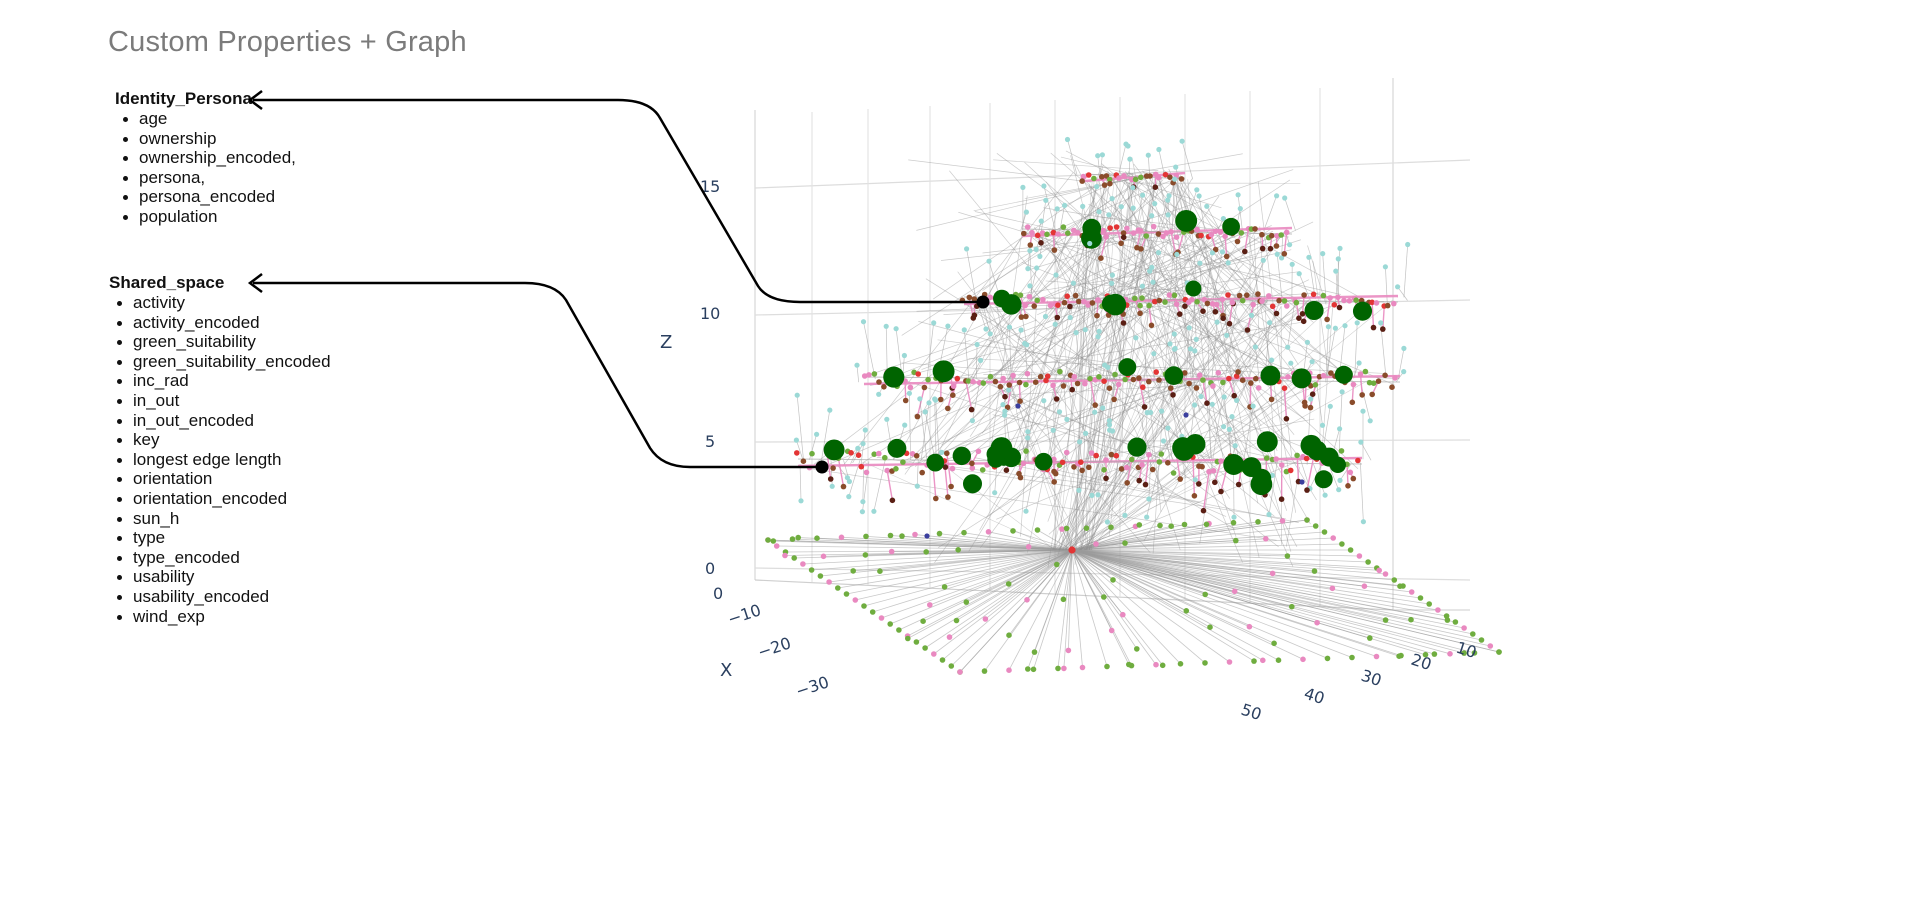 This screenshot has height=899, width=1920. Describe the element at coordinates (1466, 650) in the screenshot. I see `y-tick-label: 10` at that location.